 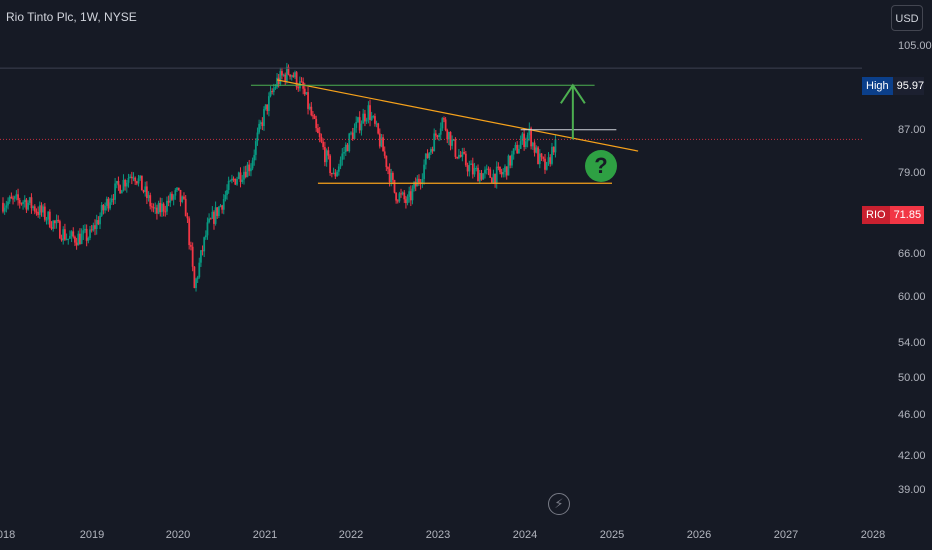 I want to click on time-tick: 2026, so click(x=699, y=535).